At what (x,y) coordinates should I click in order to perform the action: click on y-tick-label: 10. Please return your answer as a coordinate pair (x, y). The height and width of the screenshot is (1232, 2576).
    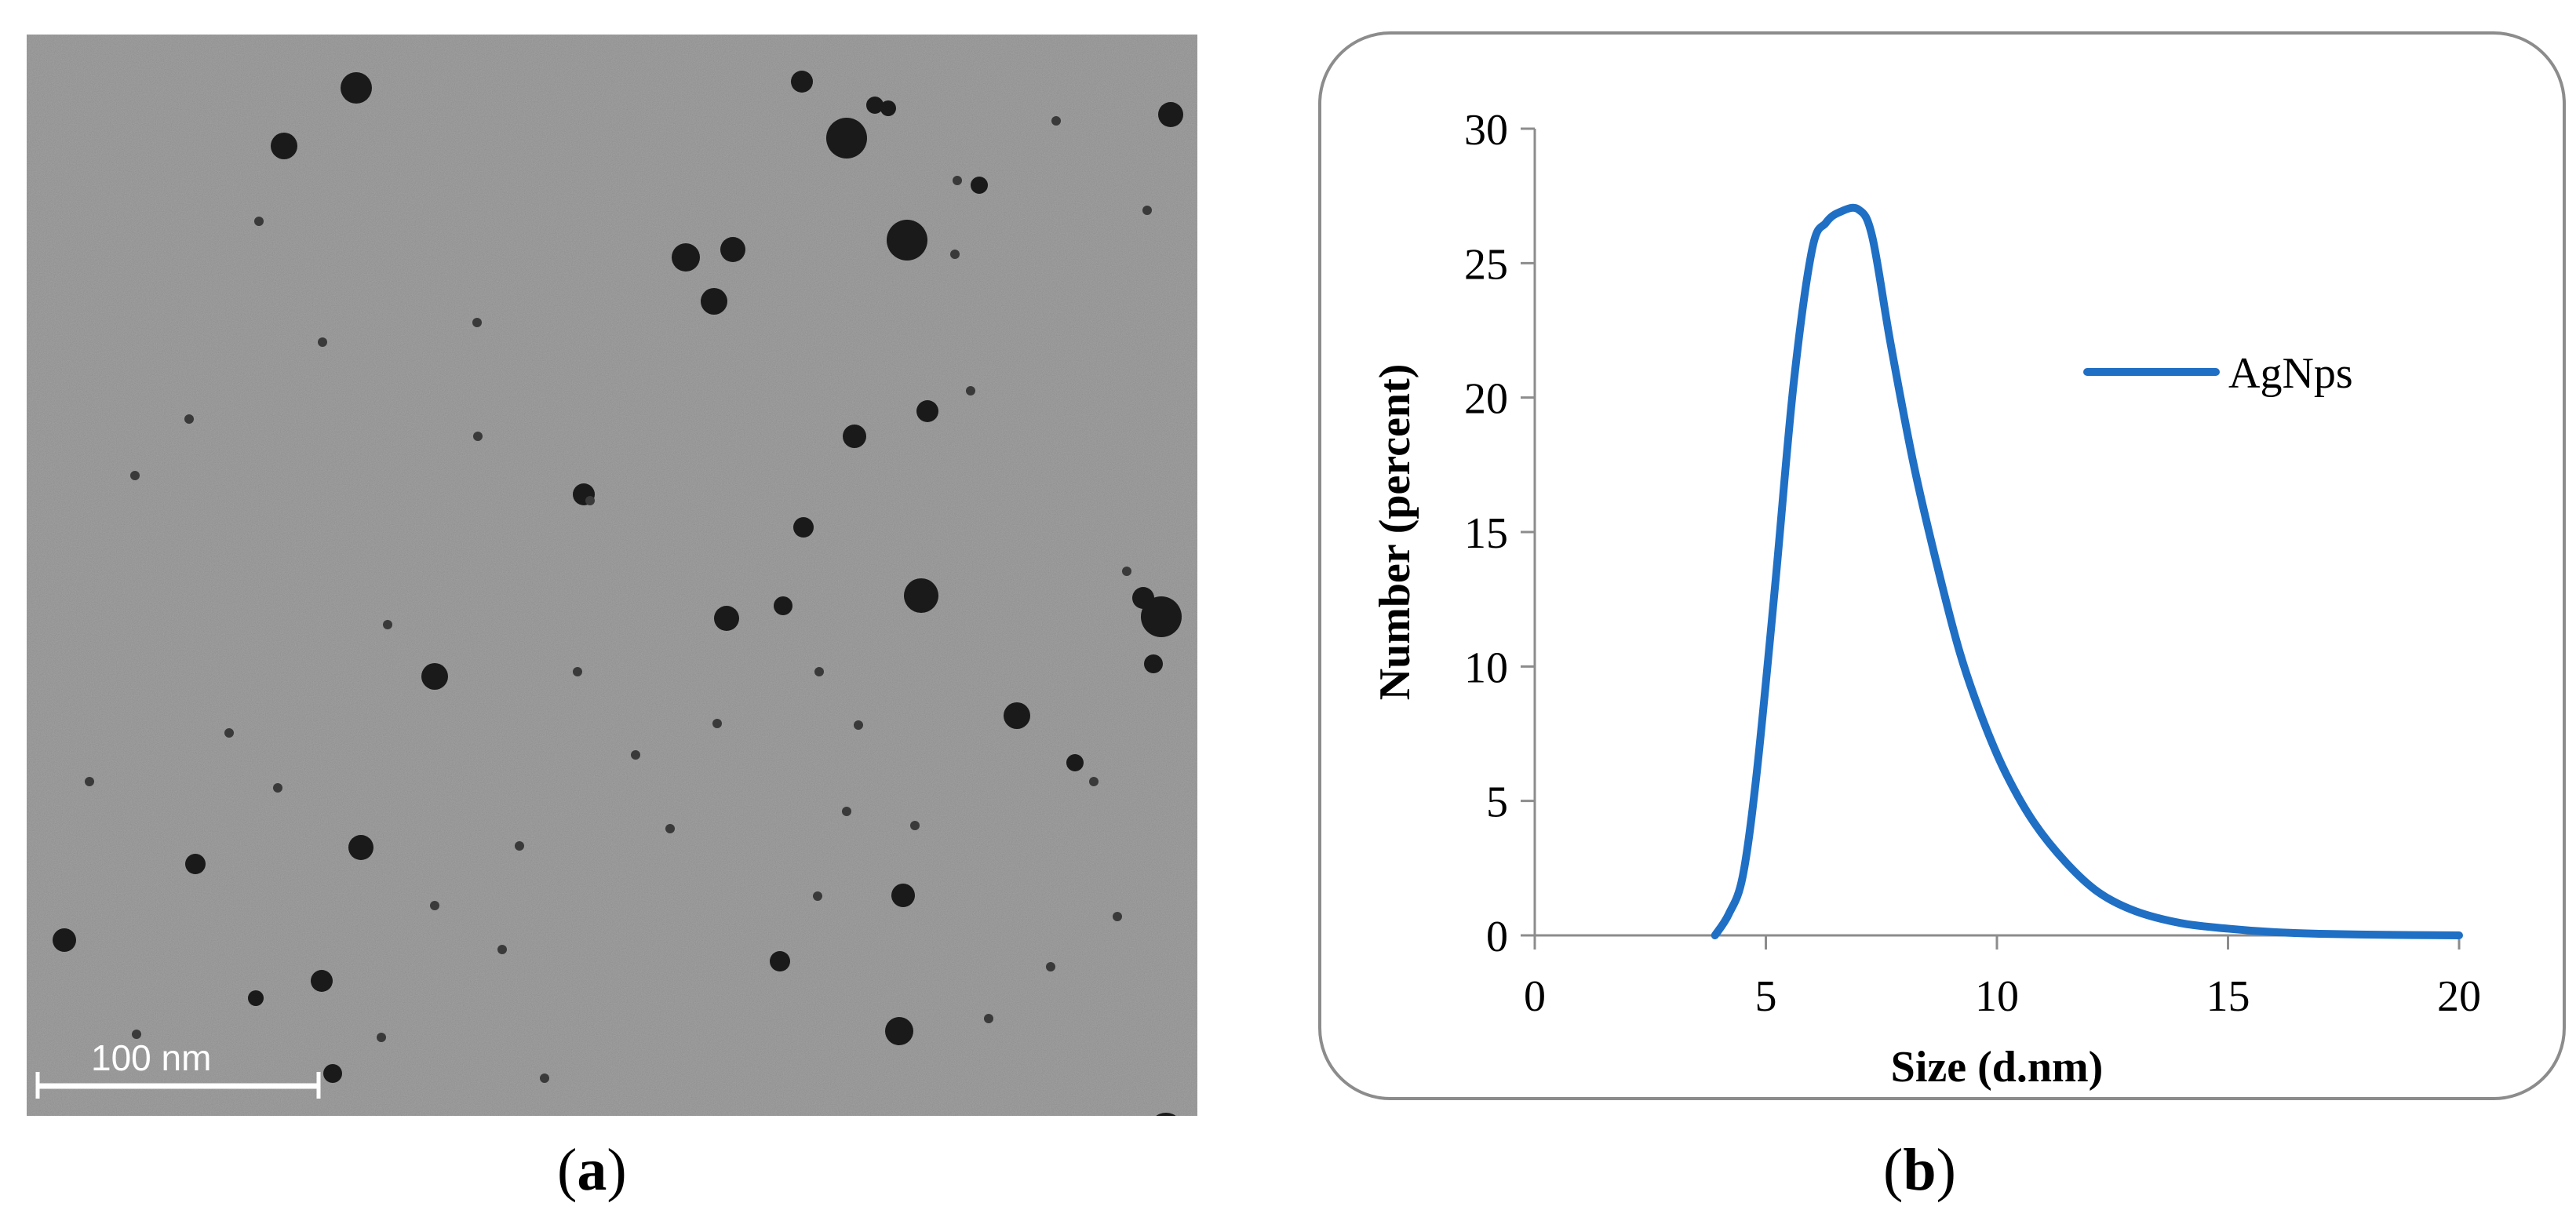
    Looking at the image, I should click on (1486, 667).